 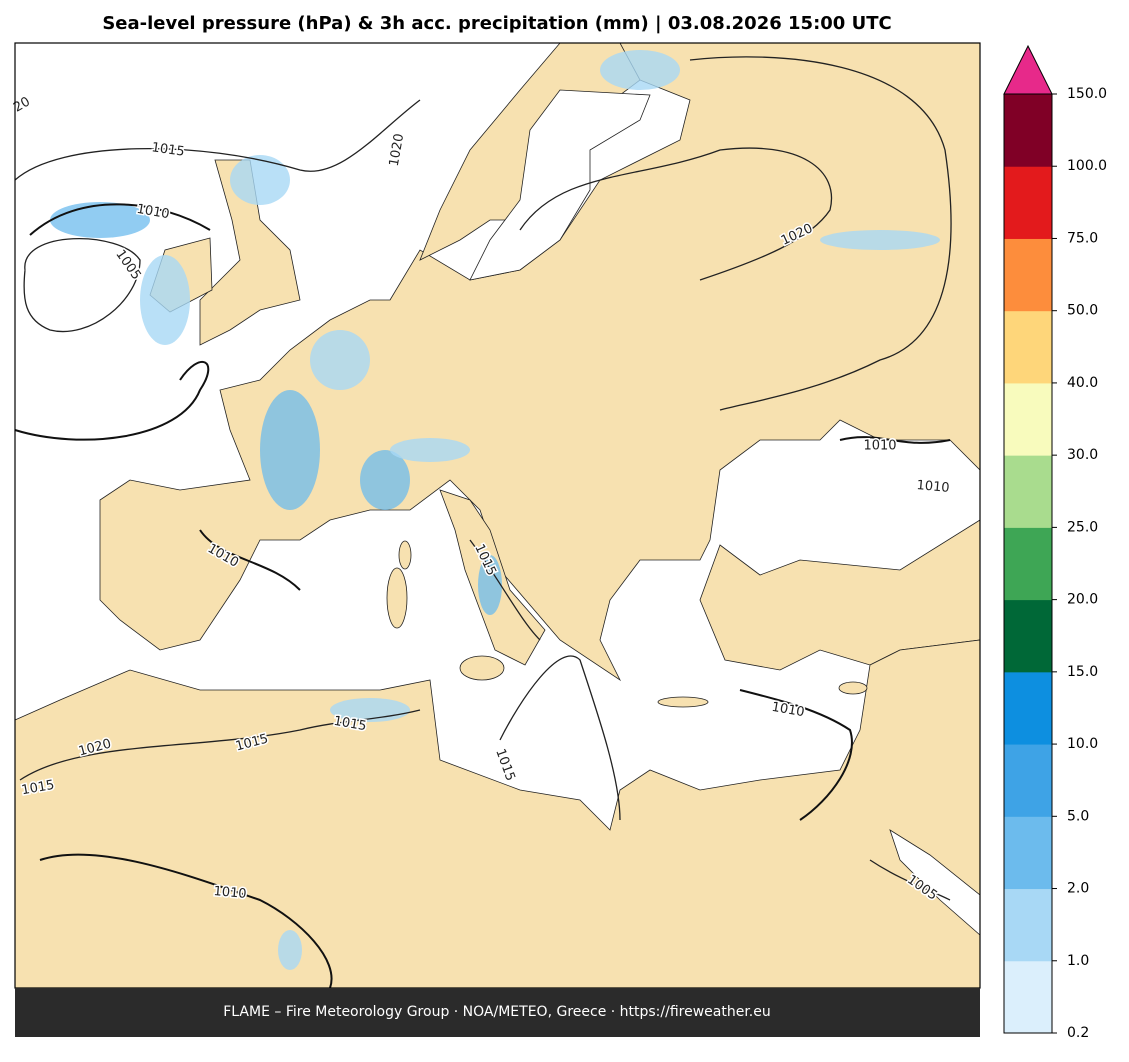 What do you see at coordinates (1082, 672) in the screenshot?
I see `colorbar-tick-label: 15.0` at bounding box center [1082, 672].